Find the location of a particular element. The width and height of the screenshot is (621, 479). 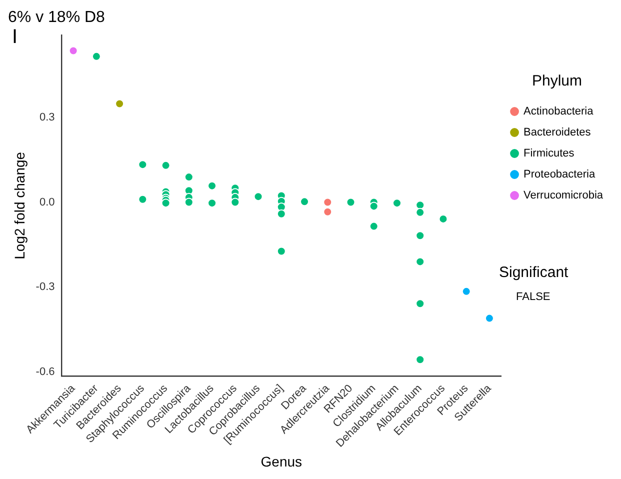

y-tick-label: 0.0 is located at coordinates (47, 202).